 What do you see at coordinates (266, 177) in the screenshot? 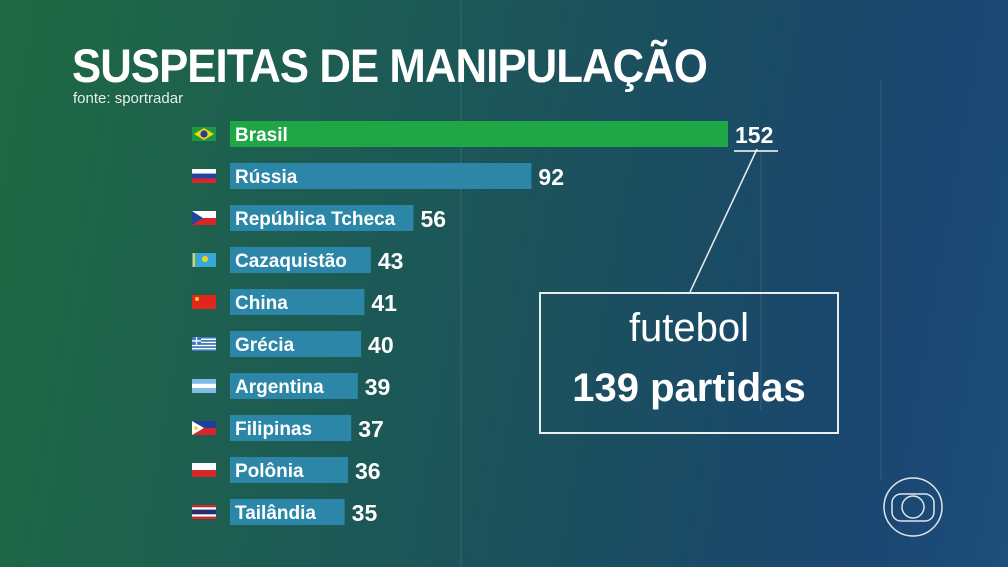
I see `bar-label: Rússia` at bounding box center [266, 177].